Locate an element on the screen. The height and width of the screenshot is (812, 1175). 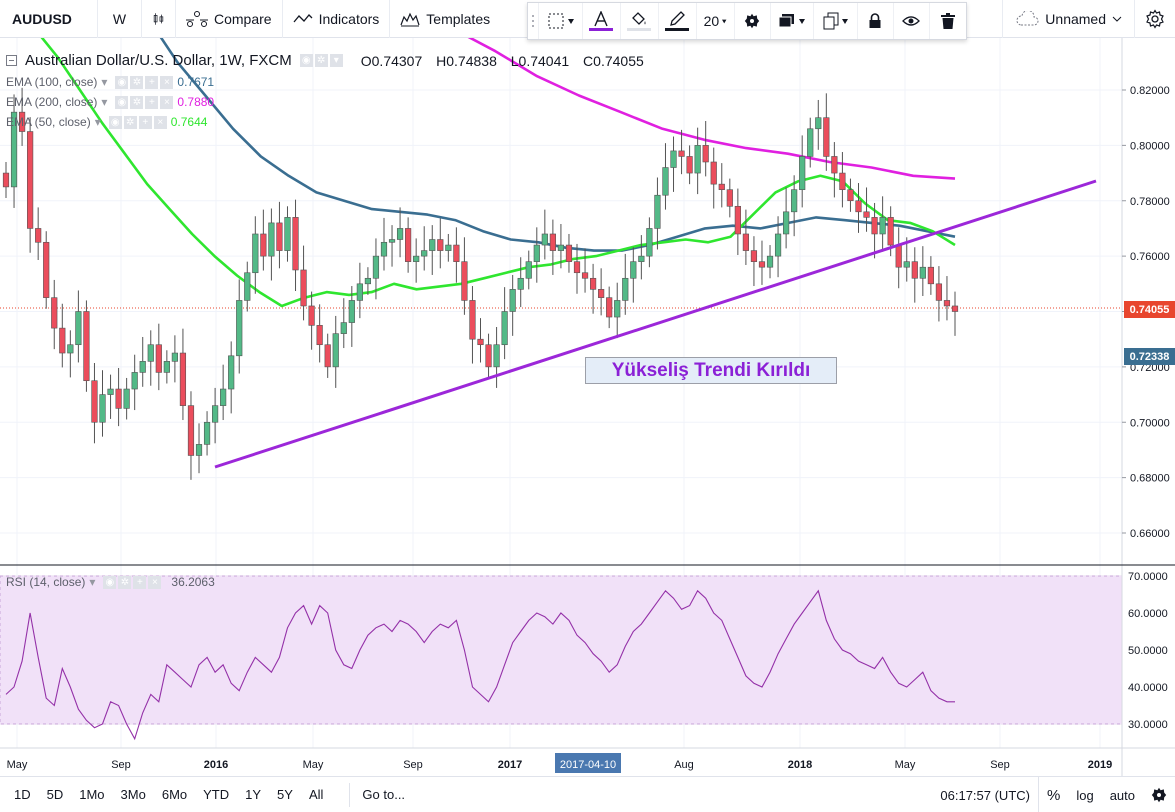
lock-icon is located at coordinates (875, 20).